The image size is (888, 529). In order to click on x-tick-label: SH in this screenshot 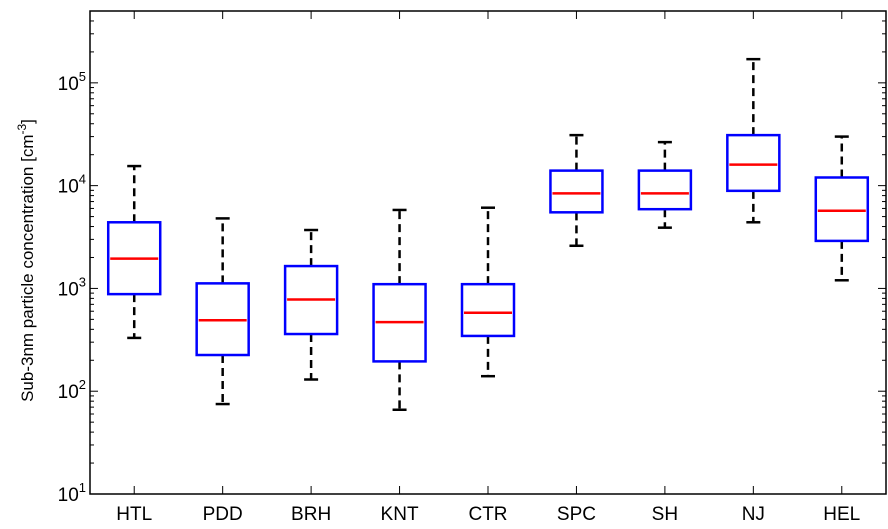, I will do `click(665, 514)`.